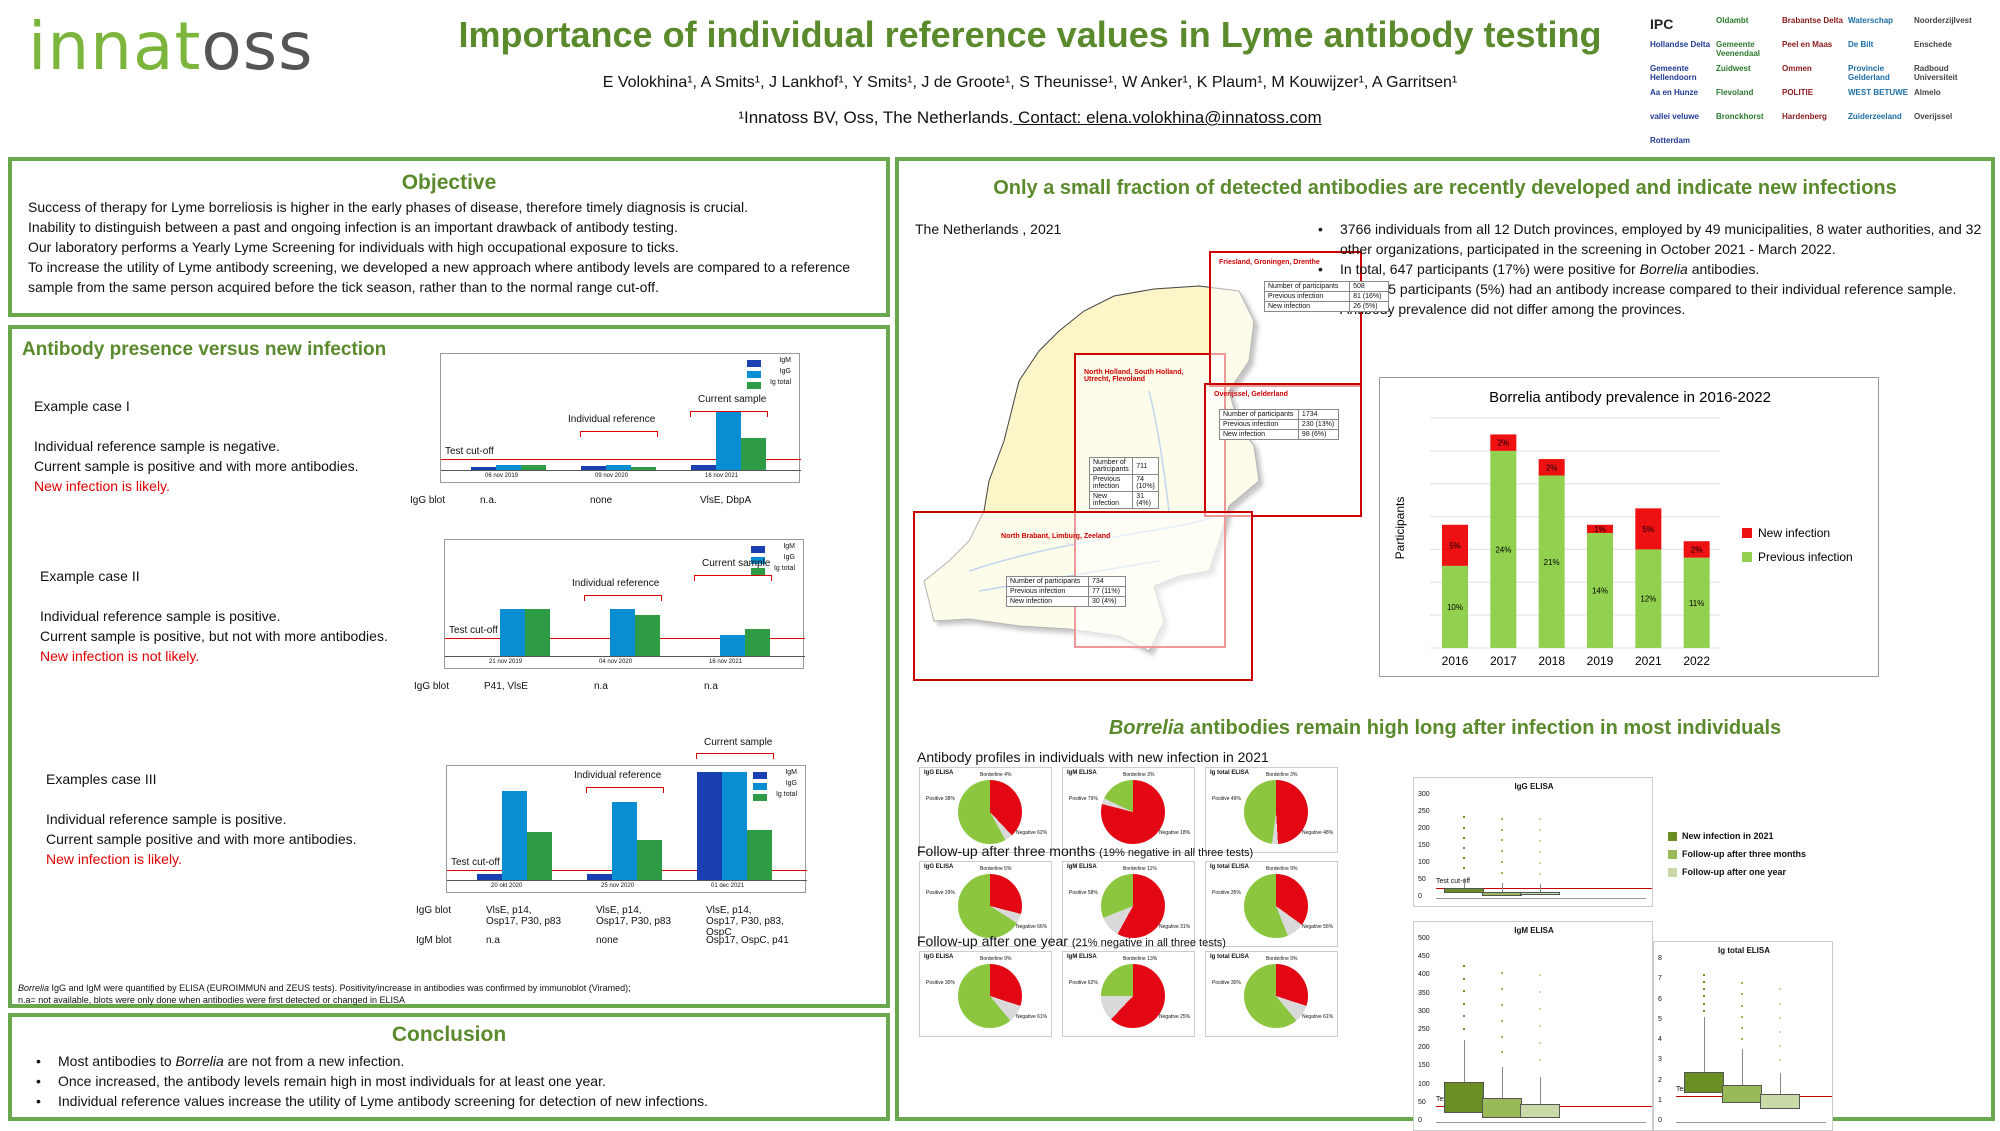 The image size is (2000, 1131). What do you see at coordinates (90, 576) in the screenshot?
I see `case-title: Example case II` at bounding box center [90, 576].